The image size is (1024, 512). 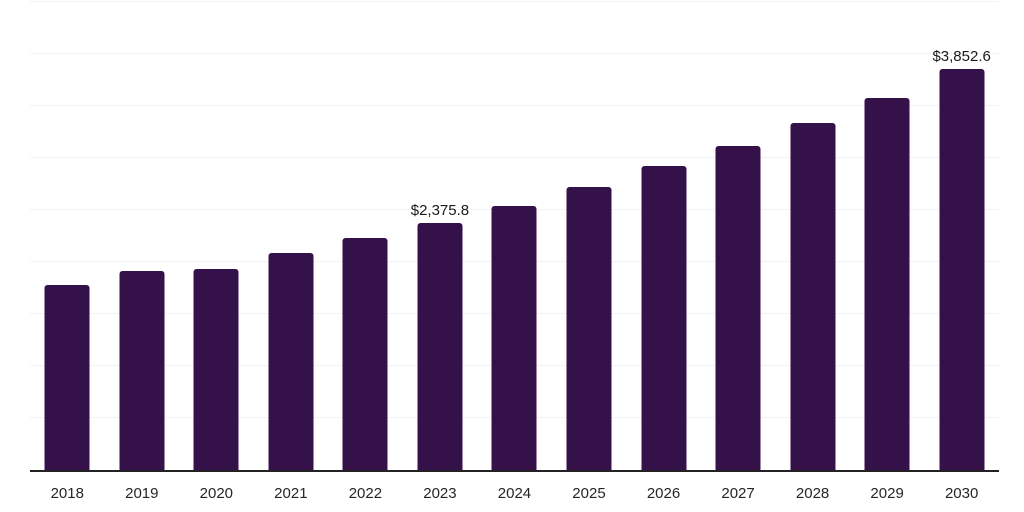 I want to click on bar-band-2028, so click(x=812, y=236).